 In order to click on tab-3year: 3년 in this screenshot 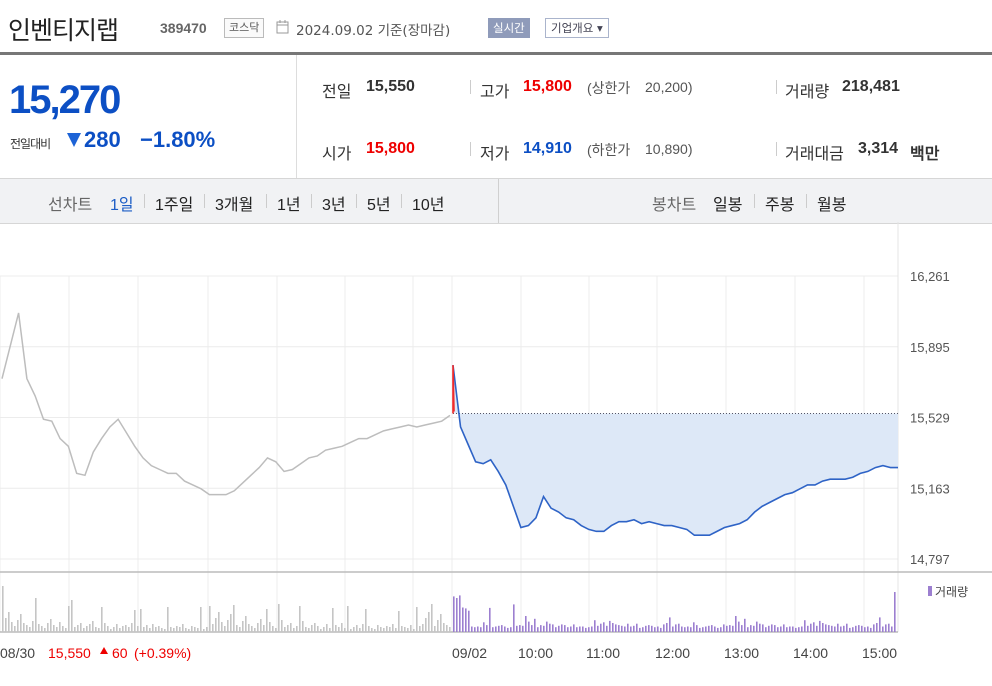, I will do `click(334, 205)`.